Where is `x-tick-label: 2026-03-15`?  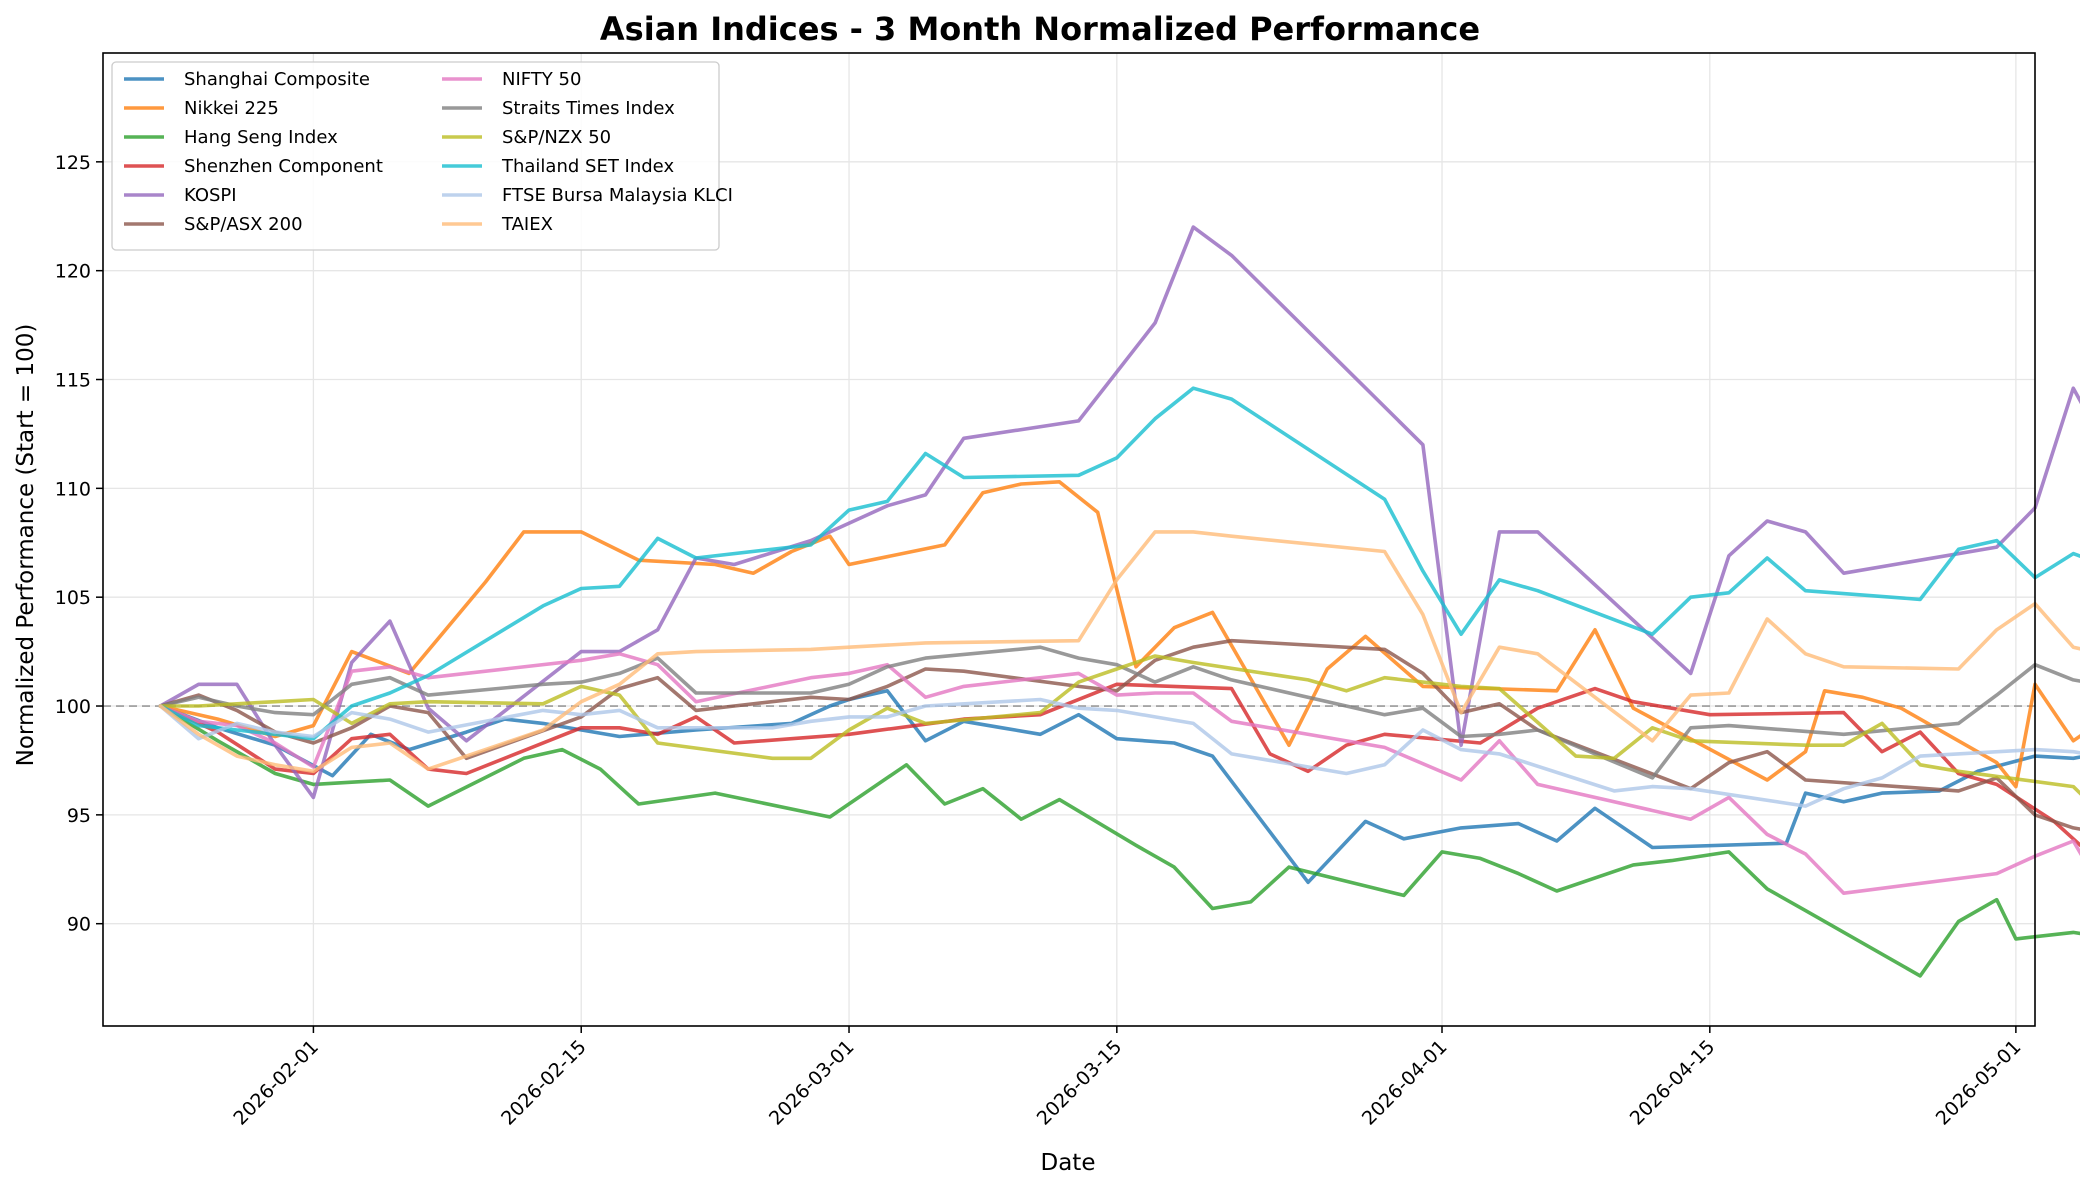 x-tick-label: 2026-03-15 is located at coordinates (1080, 1083).